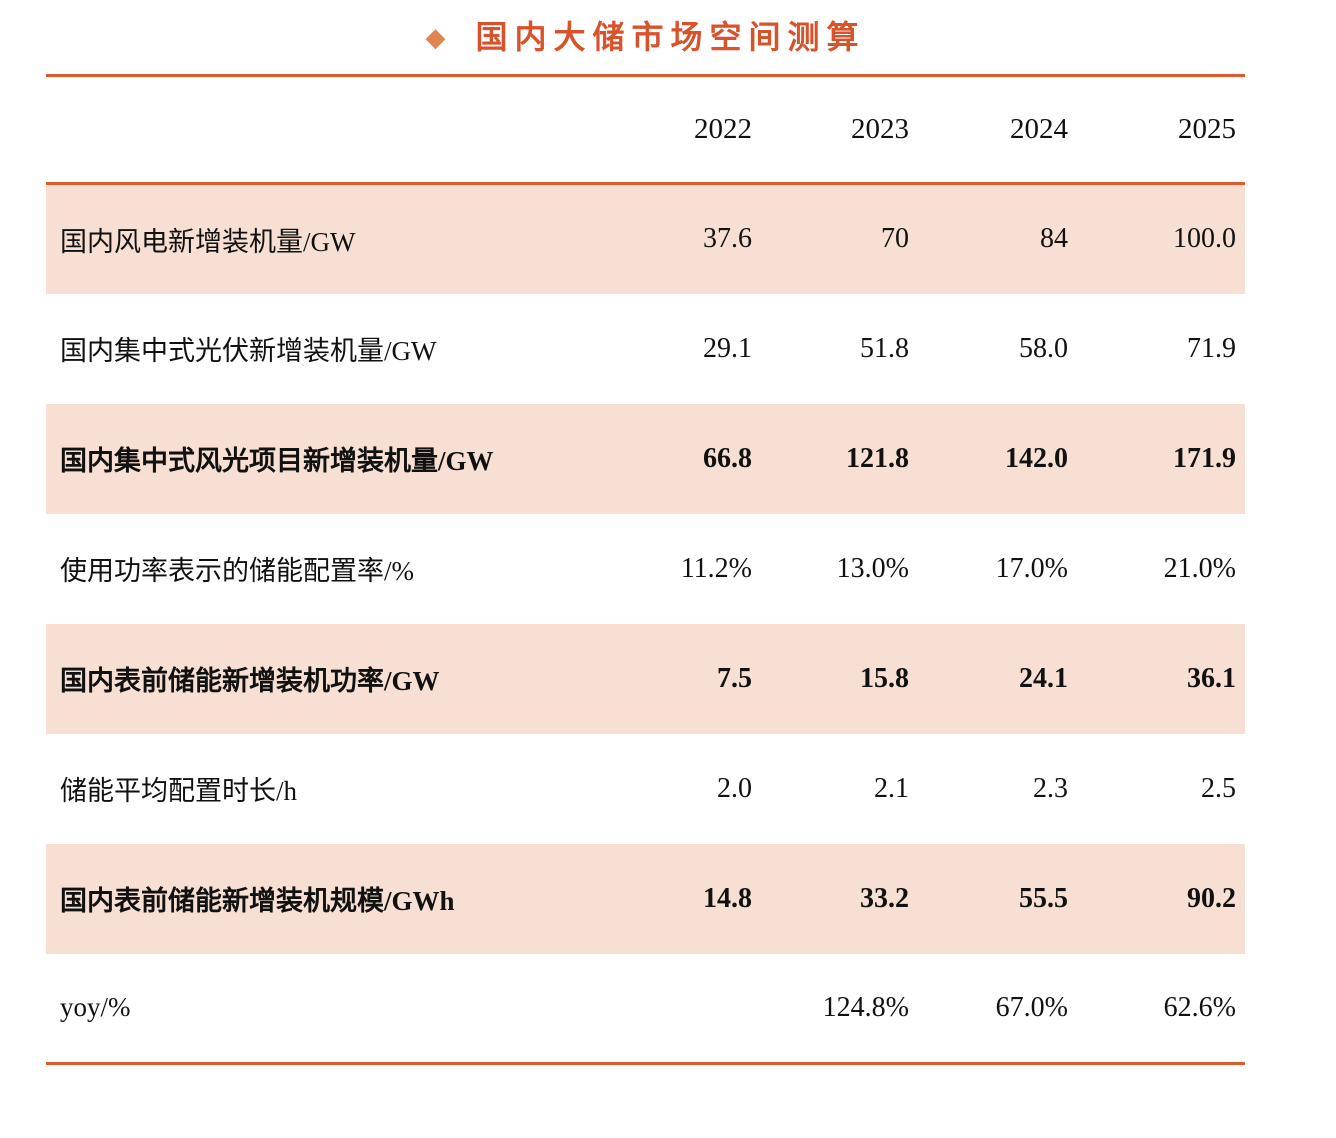  I want to click on row-value: 55.5, so click(988, 898).